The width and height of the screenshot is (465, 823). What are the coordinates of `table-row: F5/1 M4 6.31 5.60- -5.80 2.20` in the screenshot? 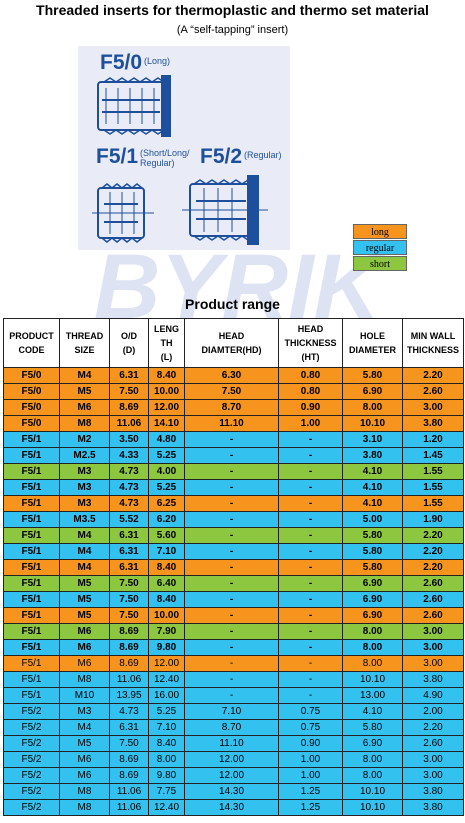 It's located at (233, 535).